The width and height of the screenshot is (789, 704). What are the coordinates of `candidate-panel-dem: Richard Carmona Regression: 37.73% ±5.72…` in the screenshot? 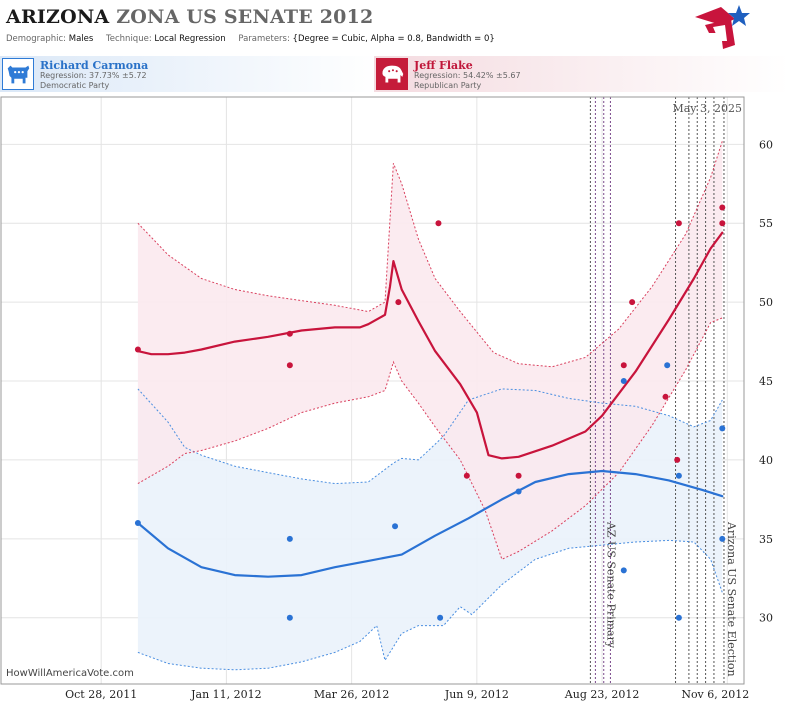 It's located at (190, 74).